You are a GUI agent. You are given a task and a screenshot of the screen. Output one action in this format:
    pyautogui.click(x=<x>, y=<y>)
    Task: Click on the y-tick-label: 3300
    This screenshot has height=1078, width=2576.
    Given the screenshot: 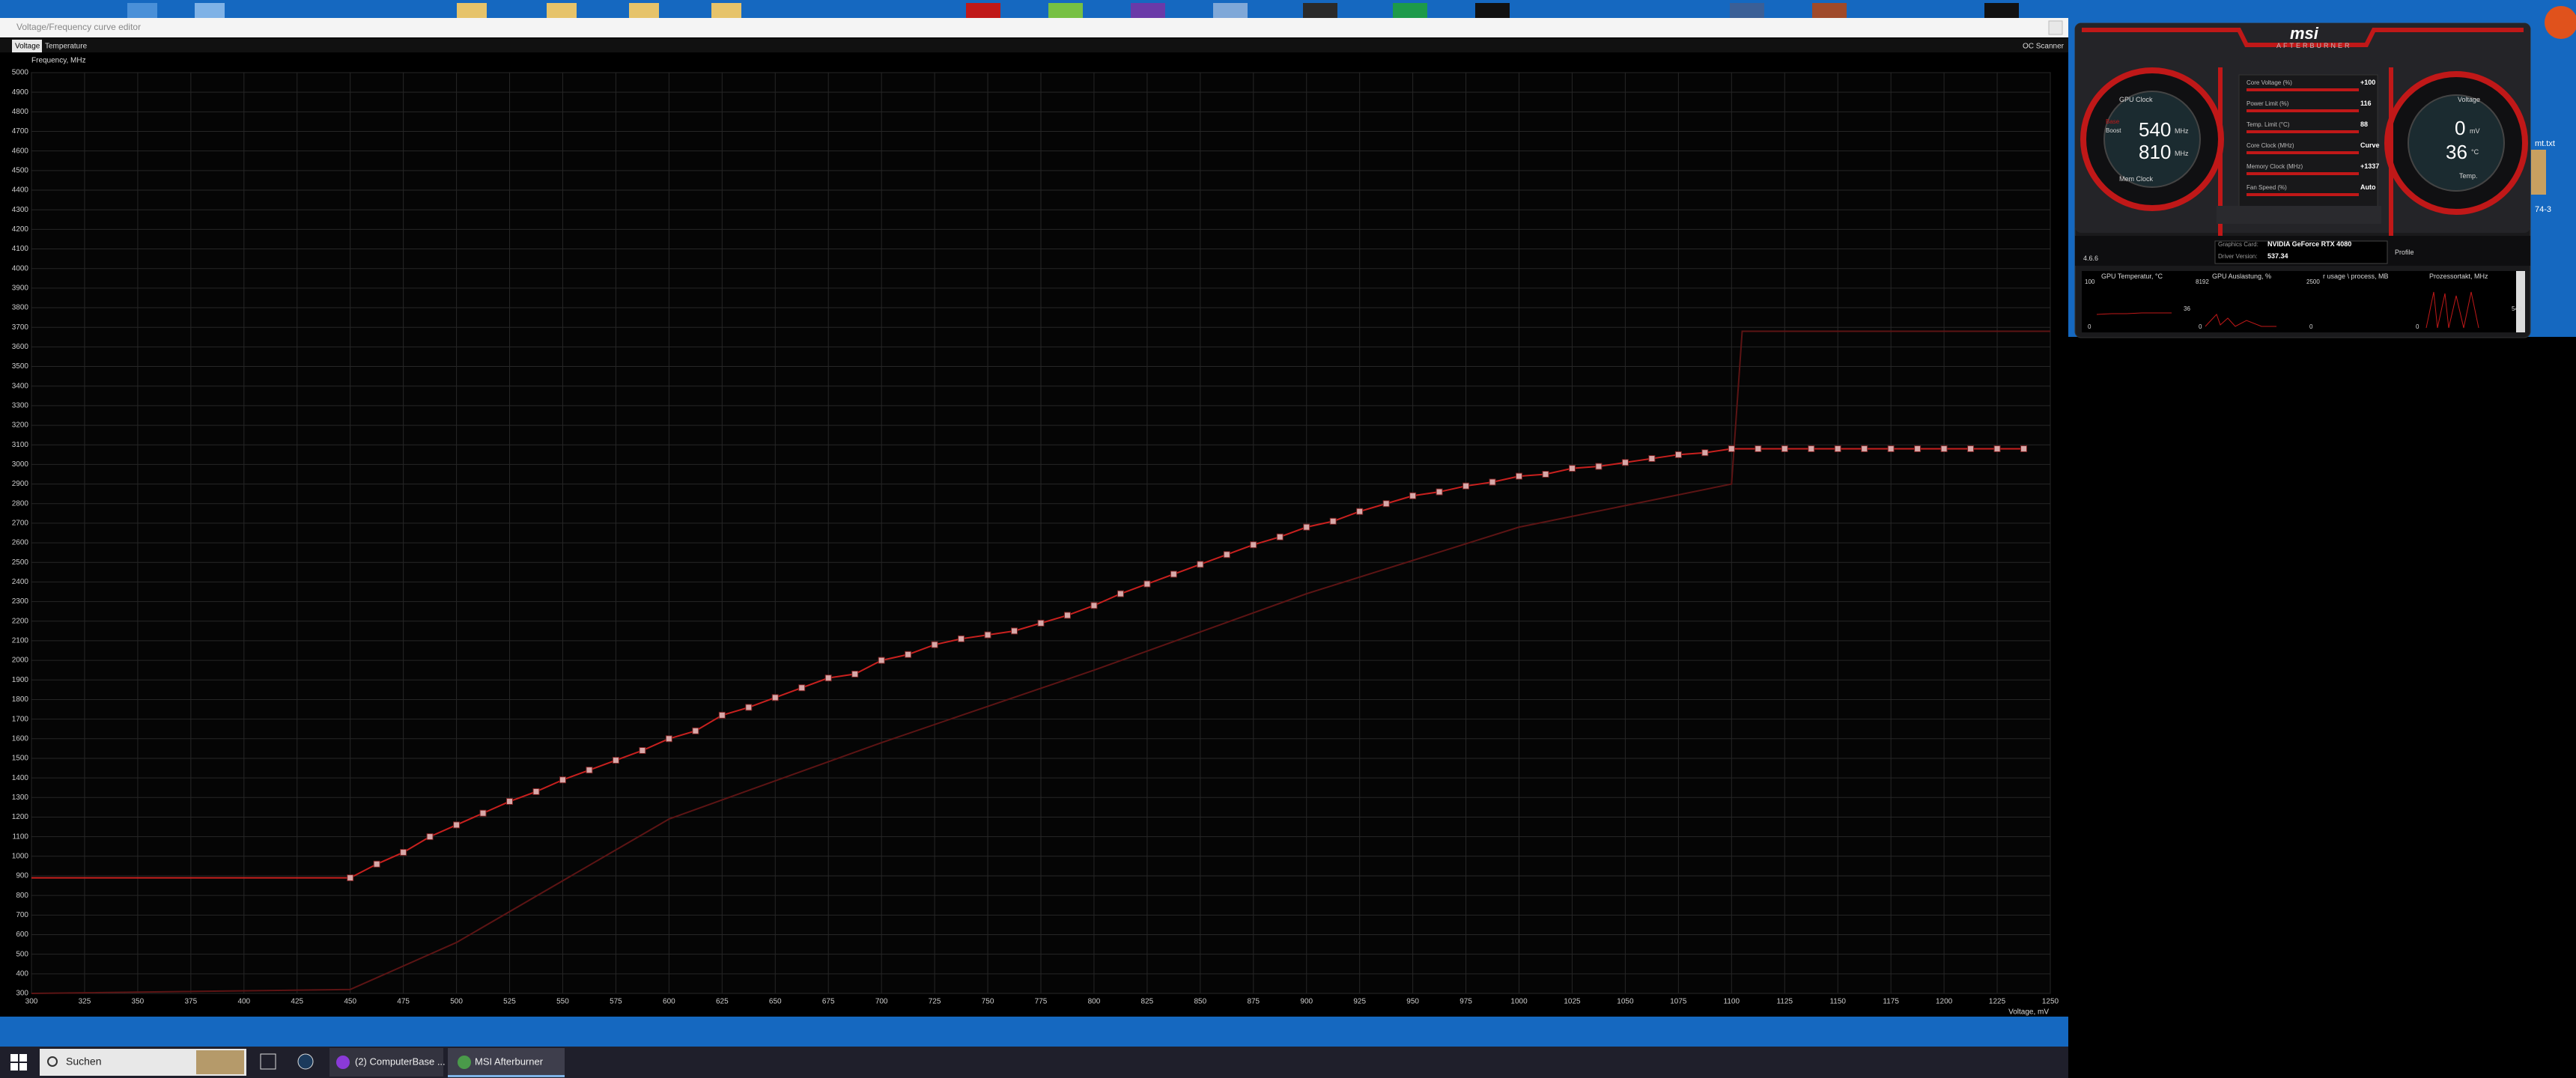 What is the action you would take?
    pyautogui.click(x=20, y=406)
    